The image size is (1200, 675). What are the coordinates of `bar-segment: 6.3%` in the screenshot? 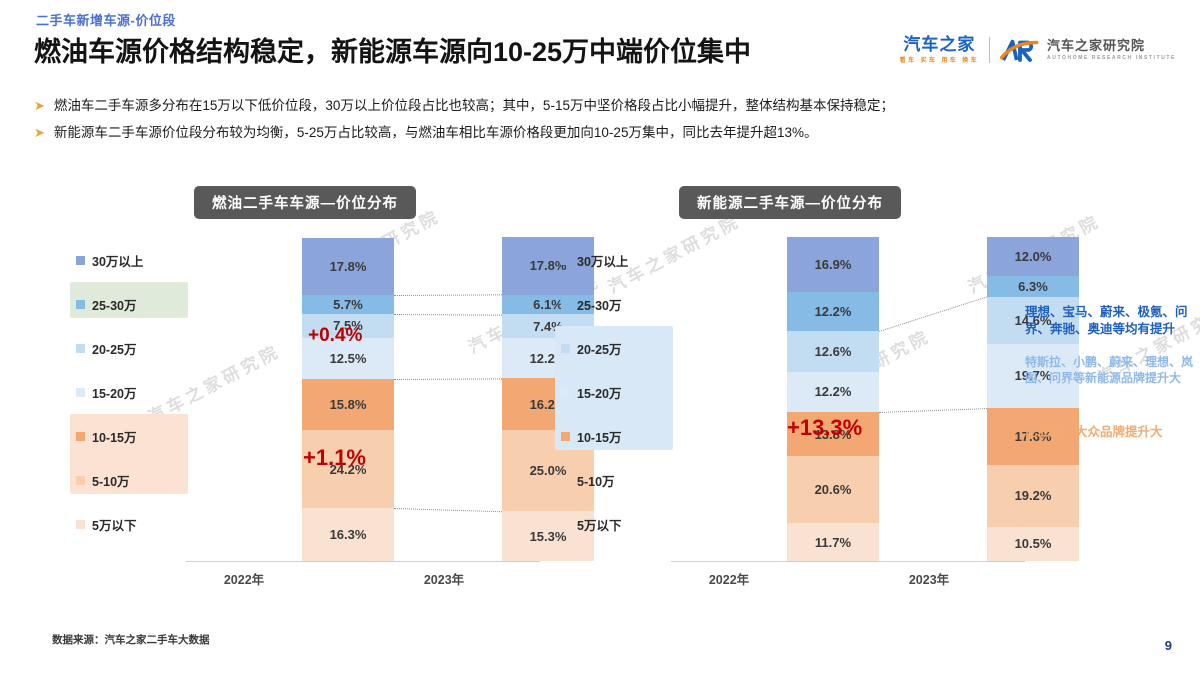 It's located at (1033, 286).